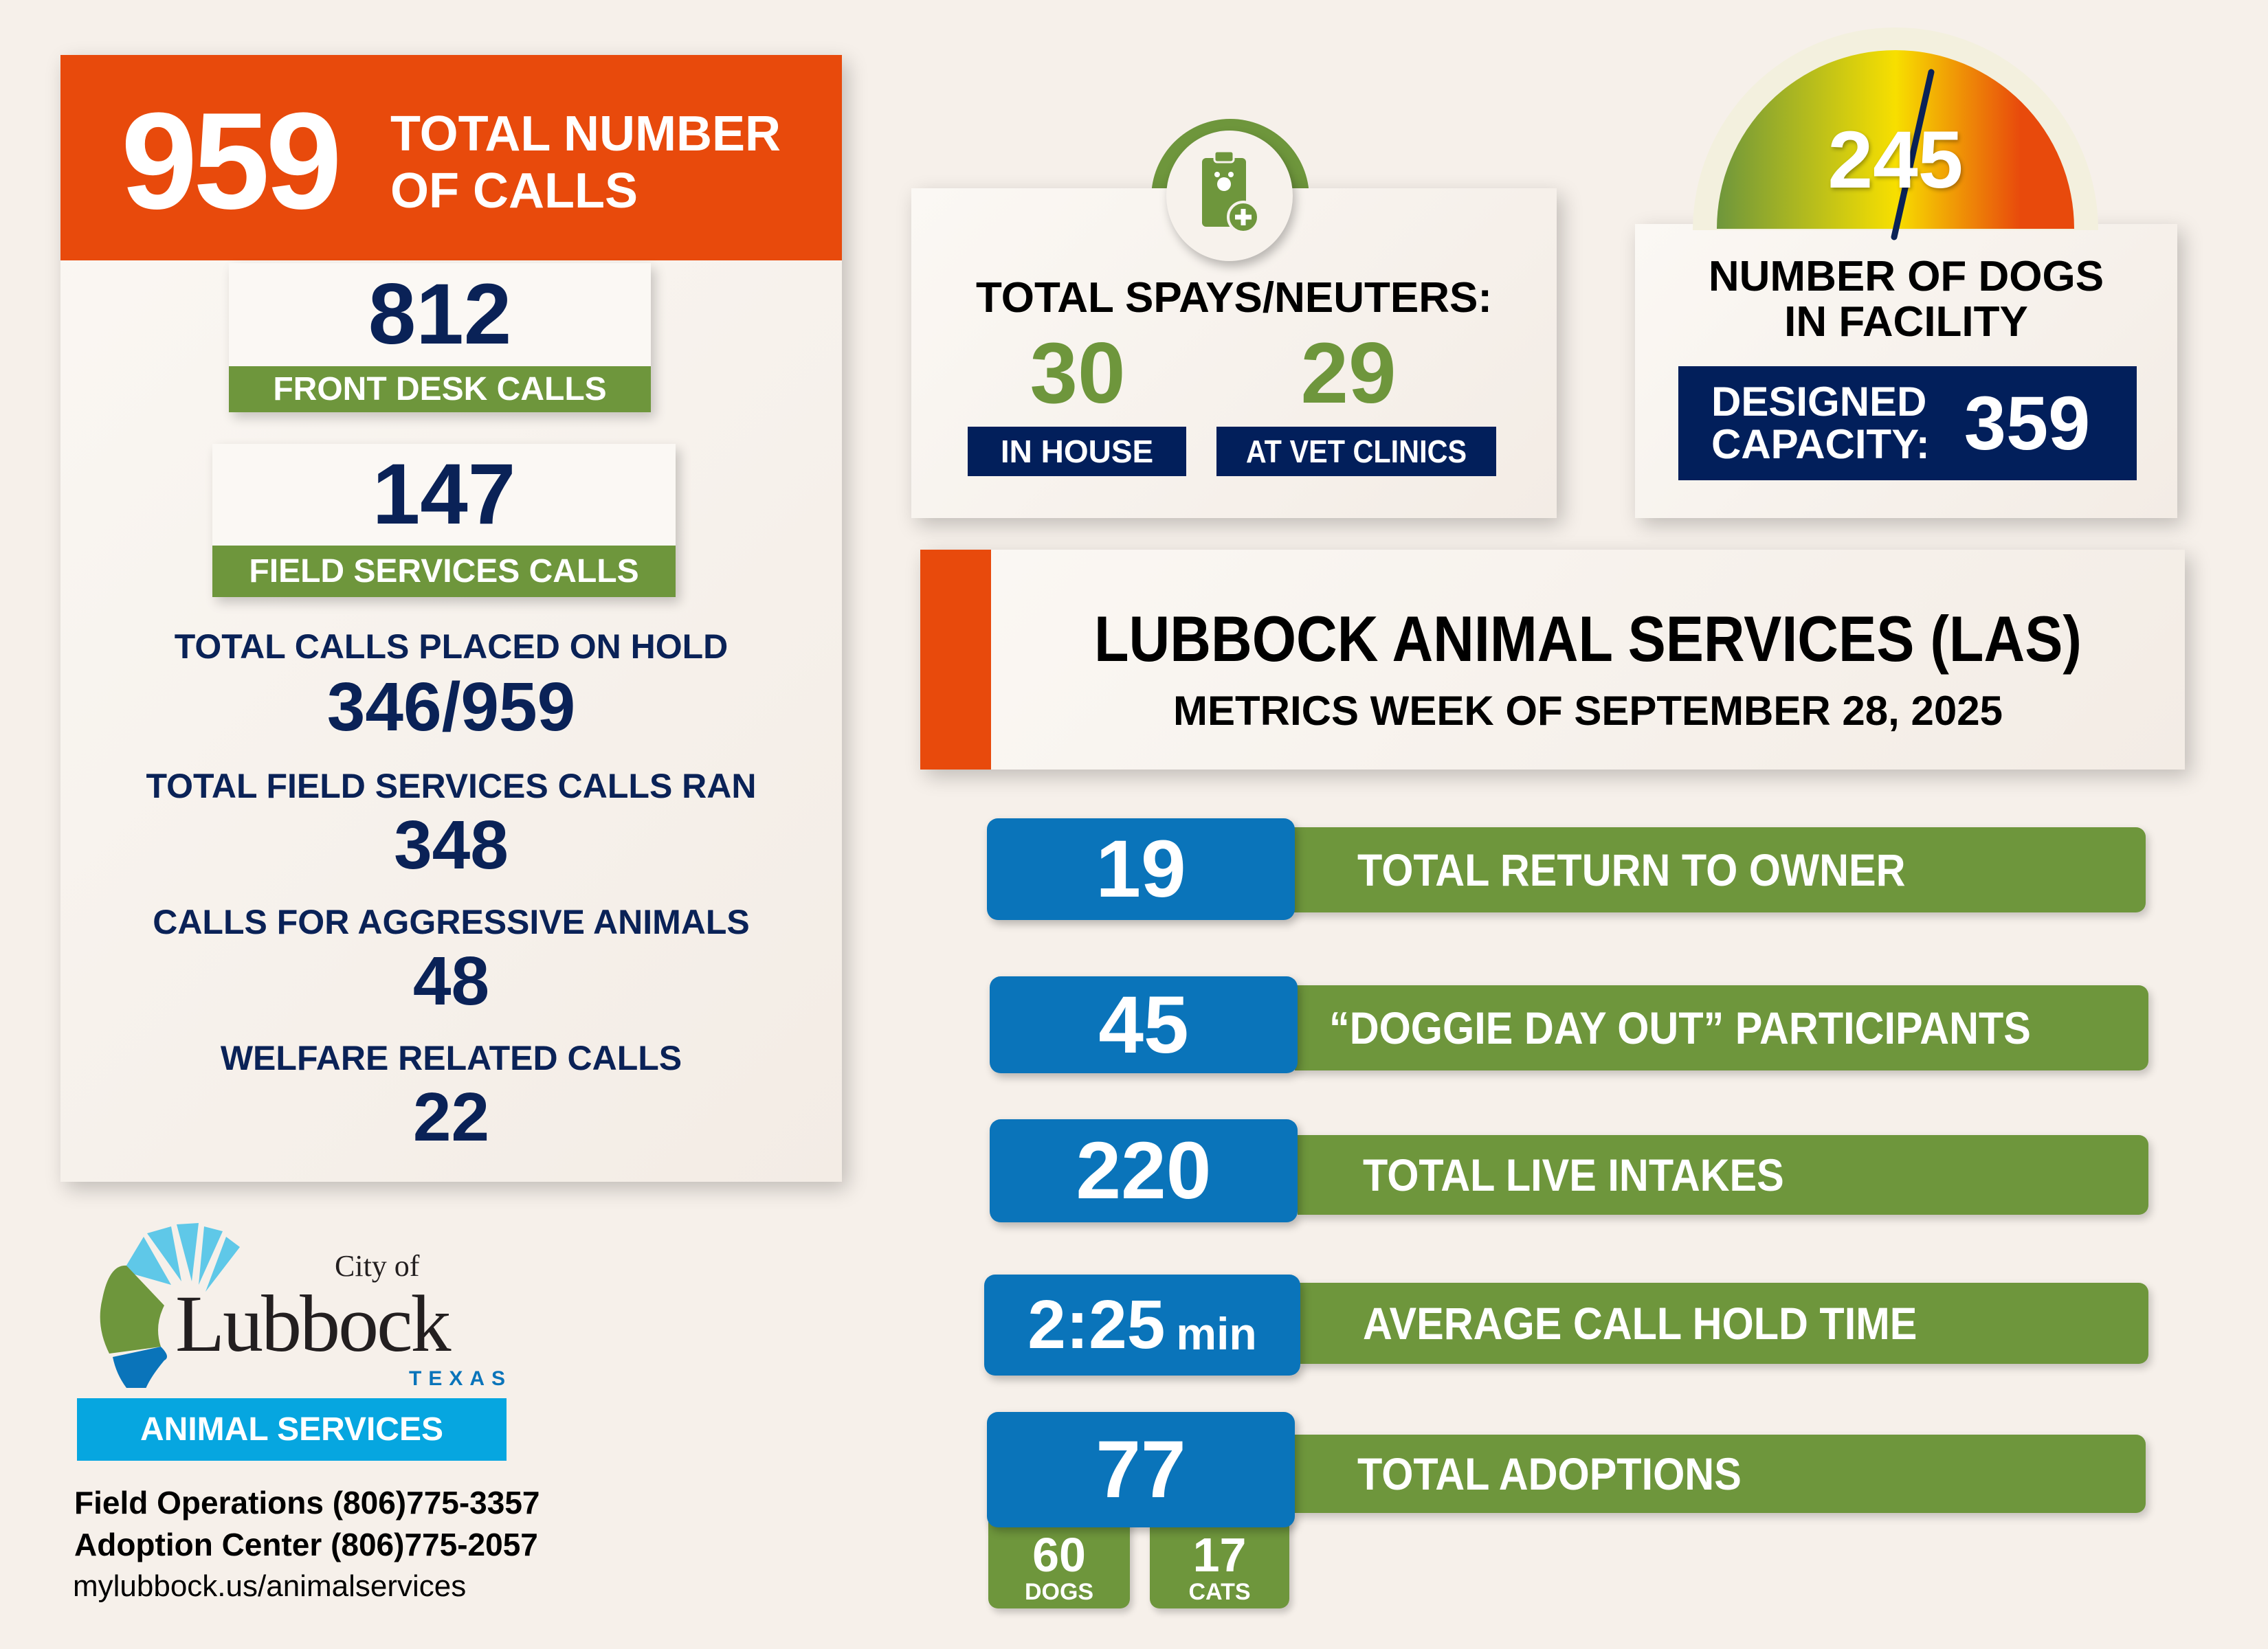 The height and width of the screenshot is (1649, 2268). I want to click on vet-label-text: AT VET CLINICS, so click(1356, 451).